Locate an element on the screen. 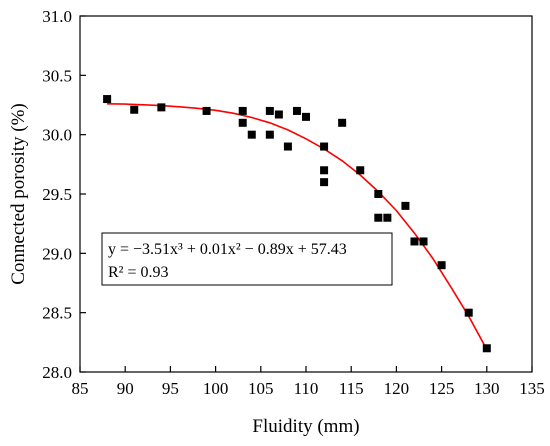  r-squared-label: R² = 0.93 is located at coordinates (138, 272).